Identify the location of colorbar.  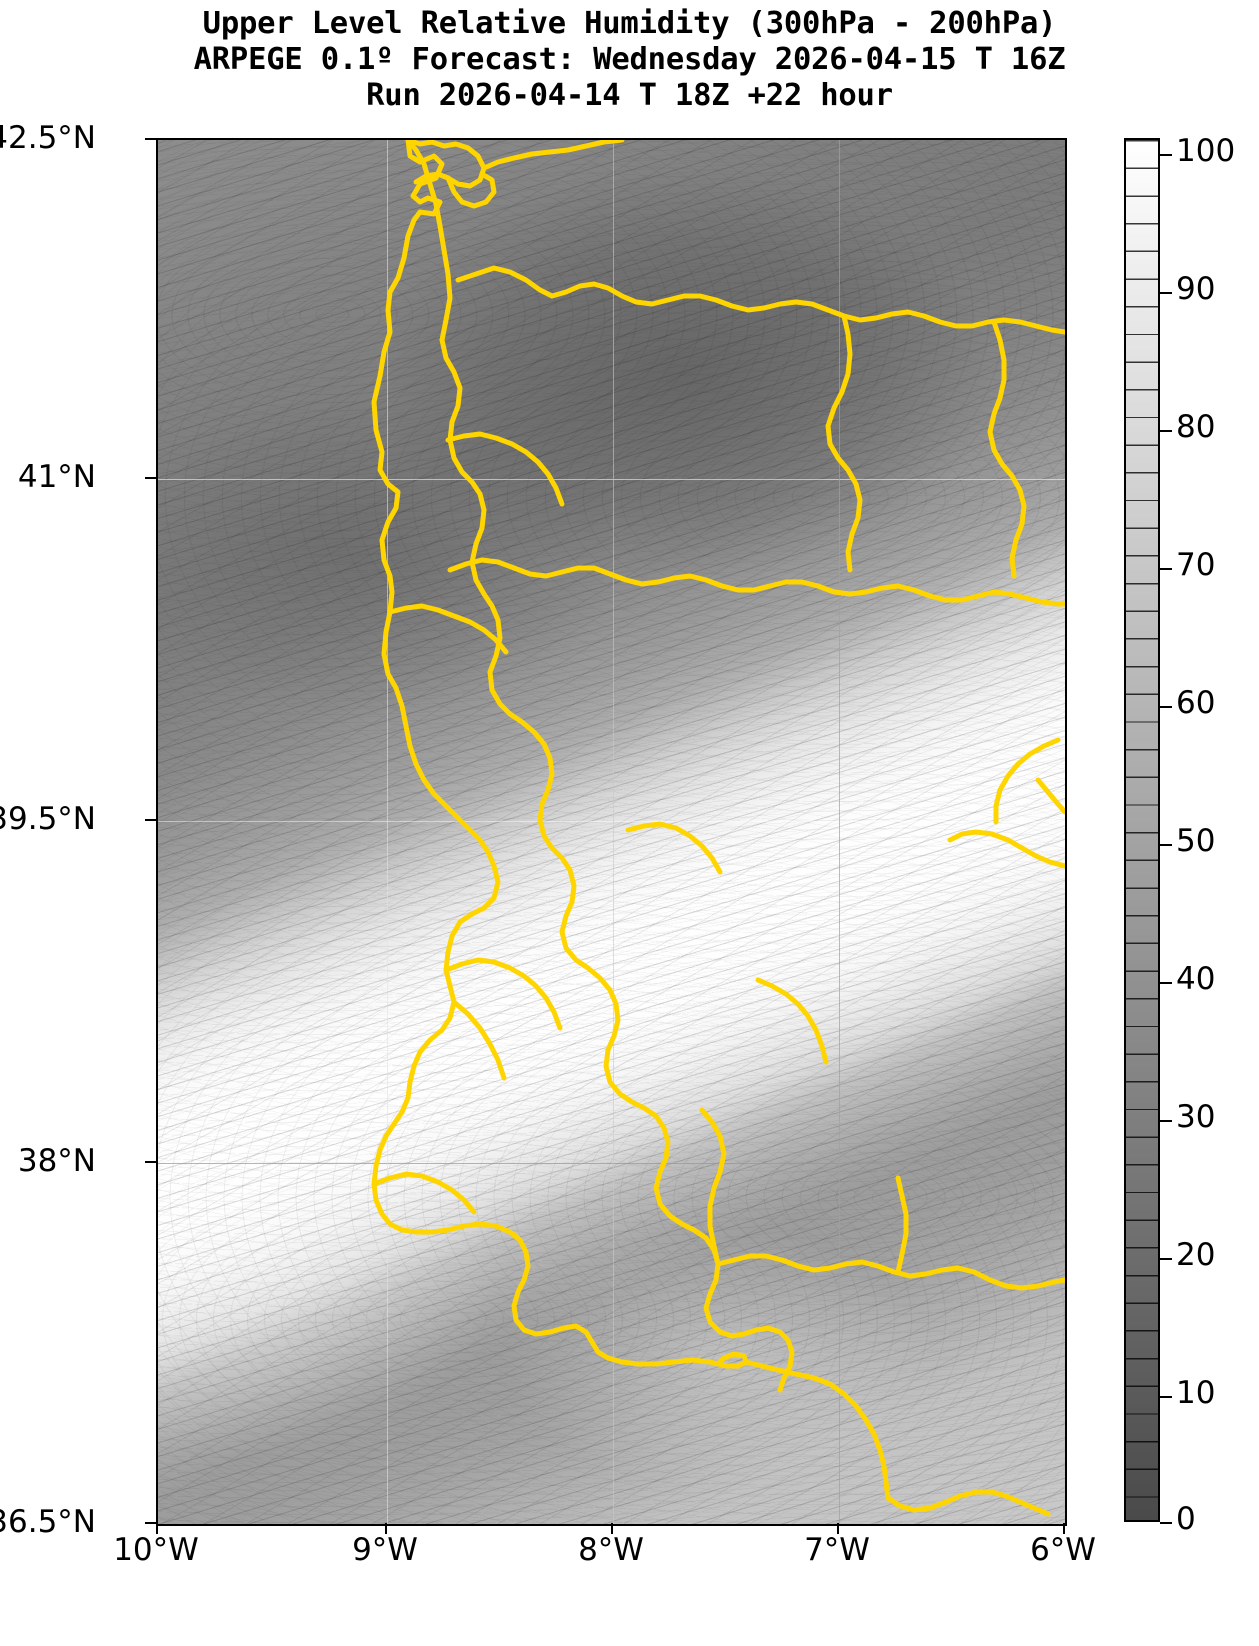
(1142, 830).